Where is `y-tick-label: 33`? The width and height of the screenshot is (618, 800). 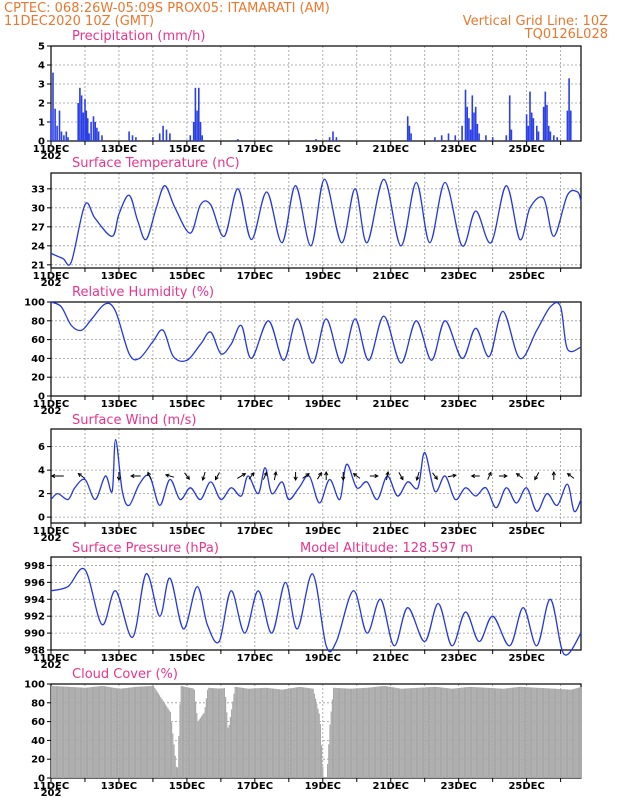
y-tick-label: 33 is located at coordinates (38, 189).